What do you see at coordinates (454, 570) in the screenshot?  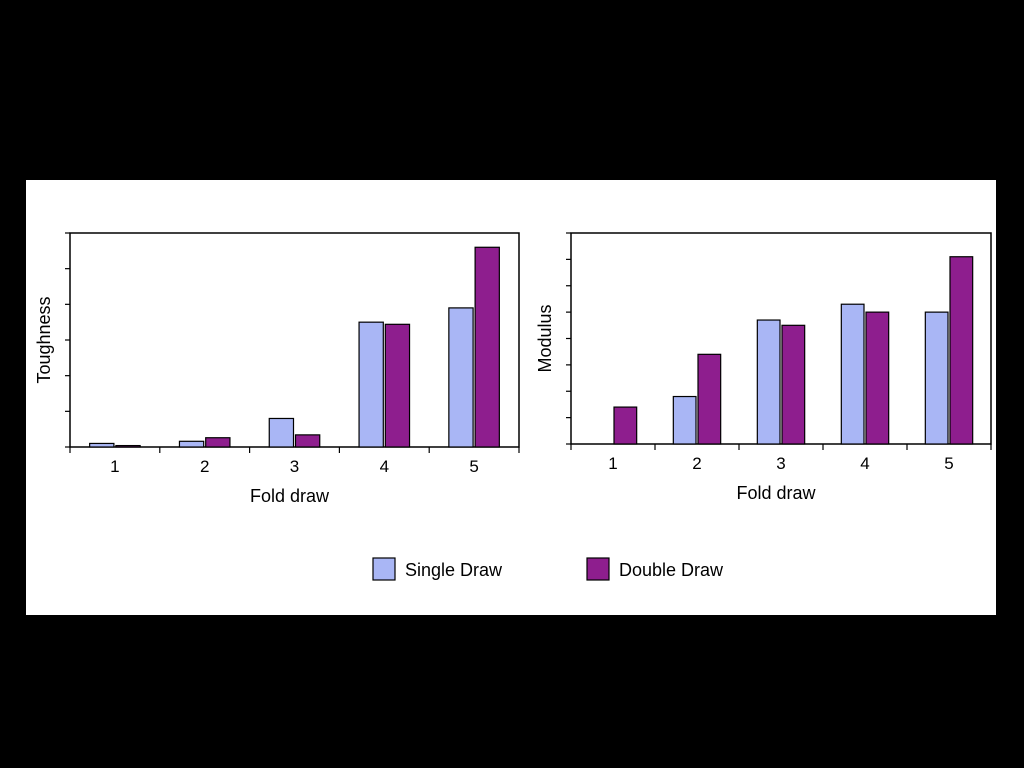 I see `legend-label-single: Single Draw` at bounding box center [454, 570].